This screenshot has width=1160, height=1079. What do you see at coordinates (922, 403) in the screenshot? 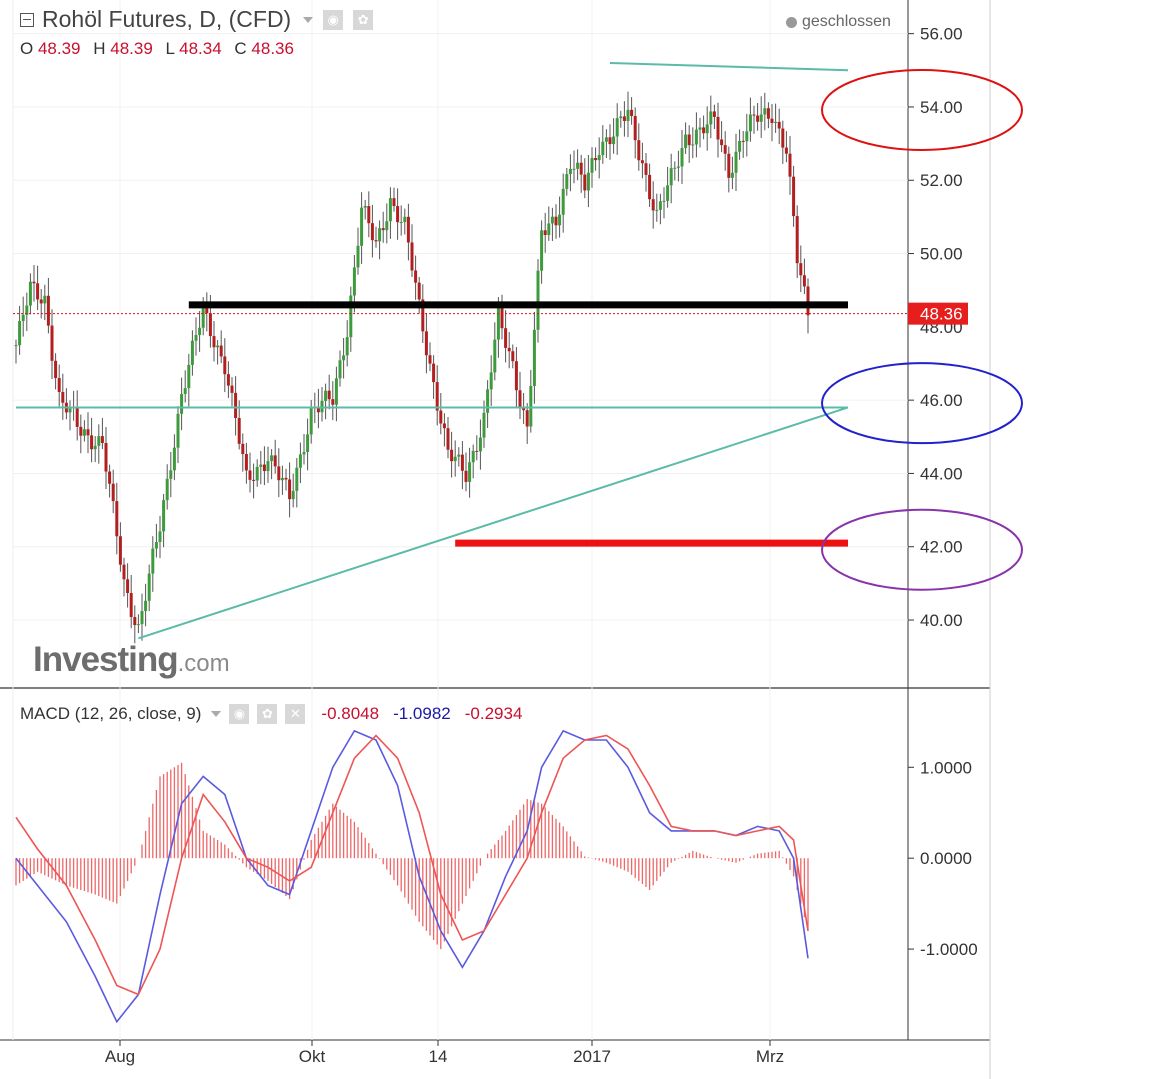
I see `highlight-circle` at bounding box center [922, 403].